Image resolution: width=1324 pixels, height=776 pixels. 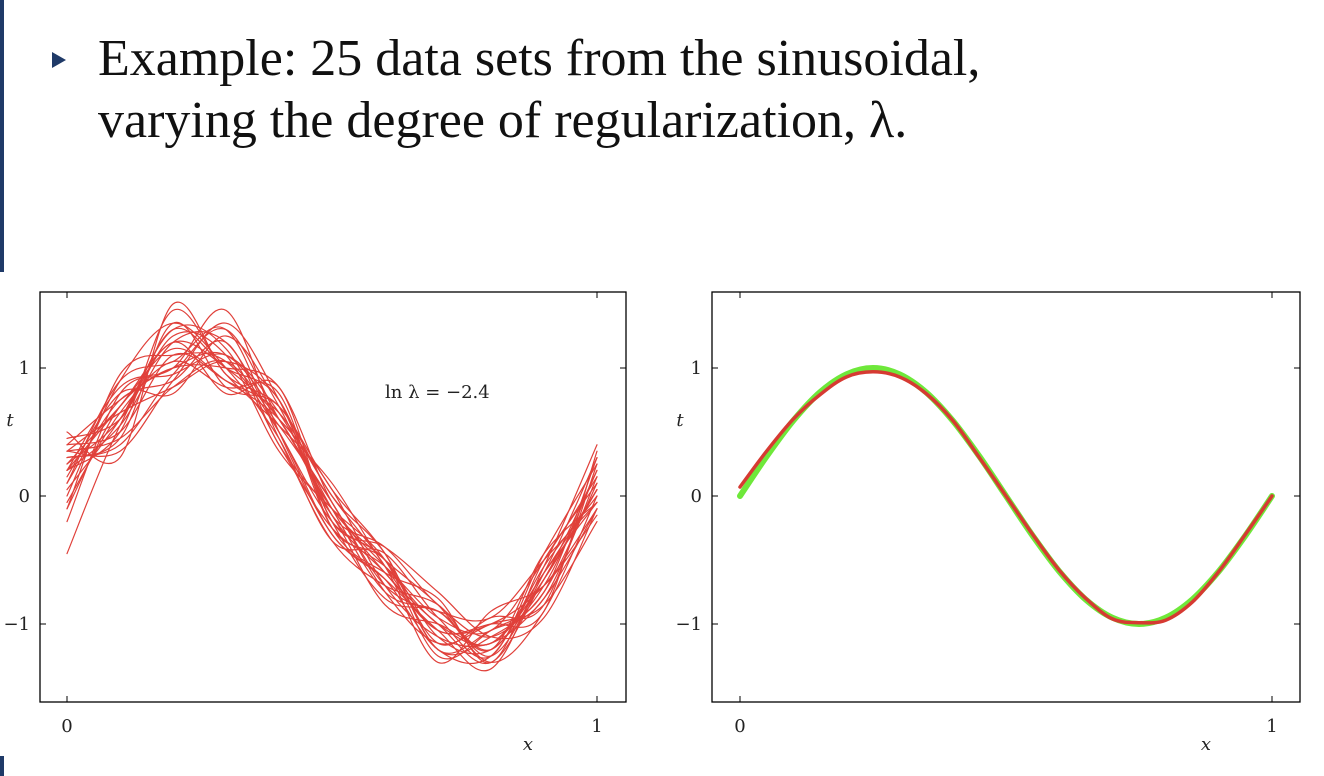 I want to click on slide-accent-bar-bottom, so click(x=2, y=766).